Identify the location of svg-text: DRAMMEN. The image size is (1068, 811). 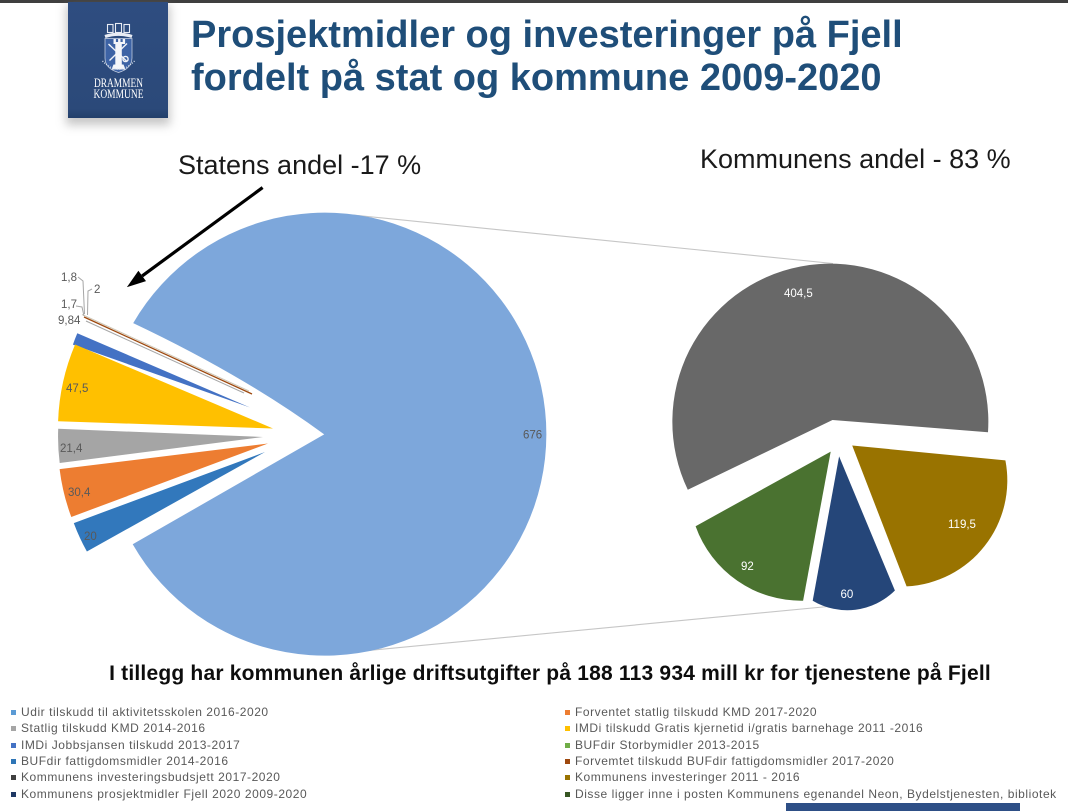
(118, 83).